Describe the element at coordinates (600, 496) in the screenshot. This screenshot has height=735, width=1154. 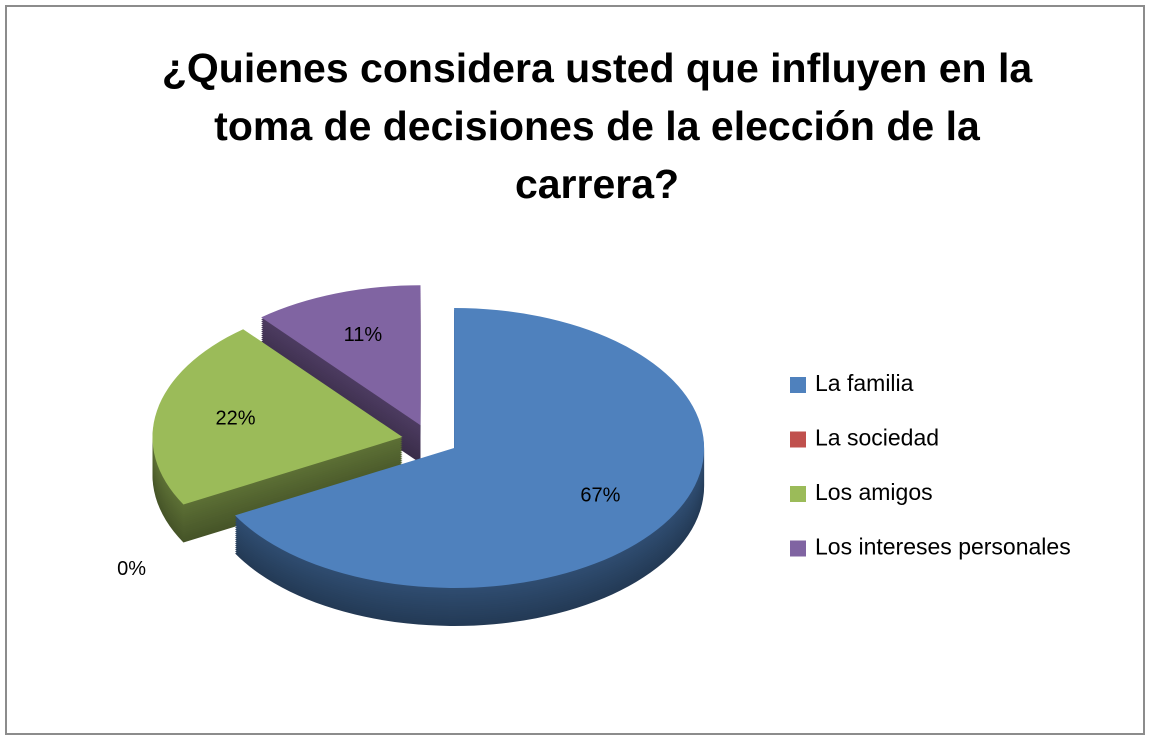
I see `data-label: 67%` at that location.